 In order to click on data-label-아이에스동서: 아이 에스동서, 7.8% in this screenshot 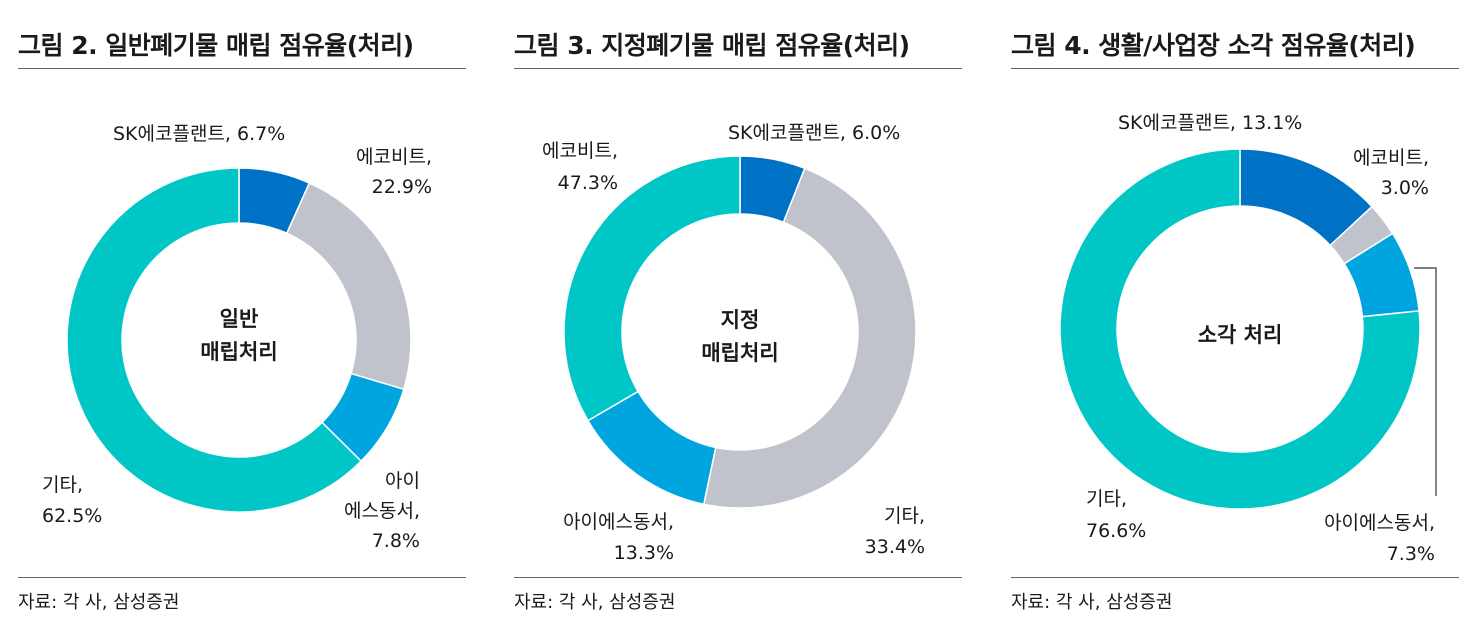, I will do `click(382, 511)`.